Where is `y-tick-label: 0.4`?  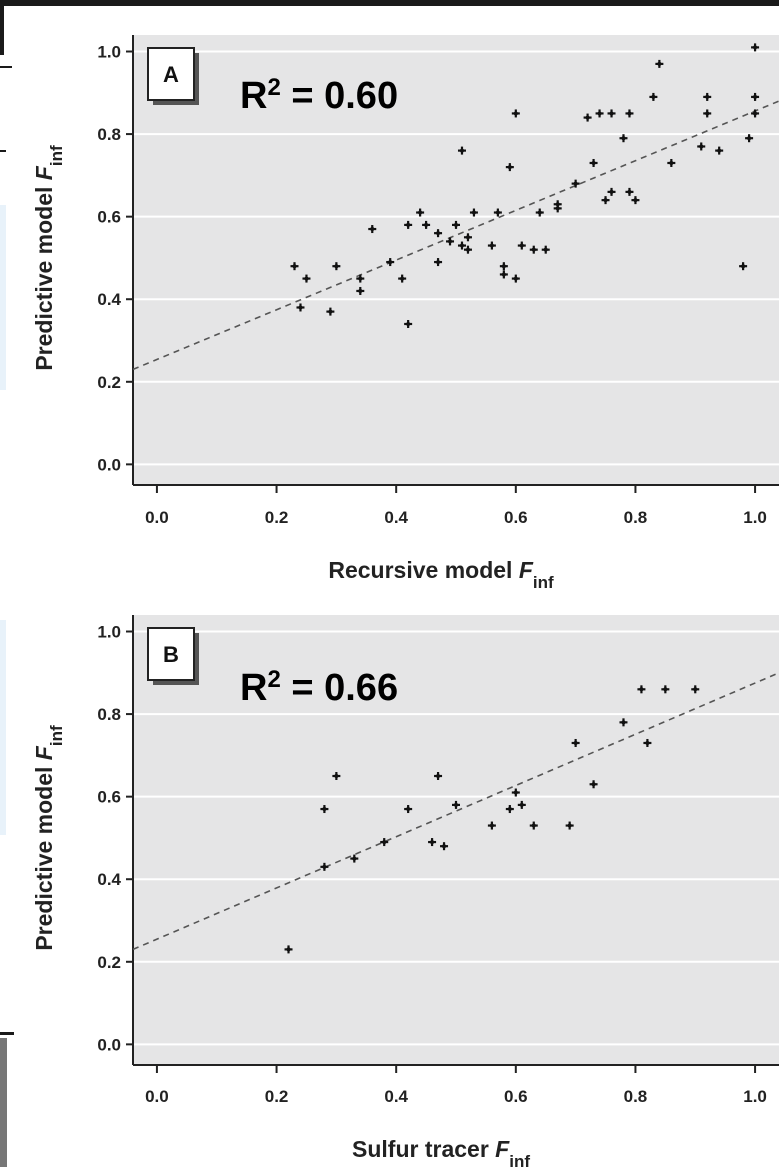
y-tick-label: 0.4 is located at coordinates (109, 299).